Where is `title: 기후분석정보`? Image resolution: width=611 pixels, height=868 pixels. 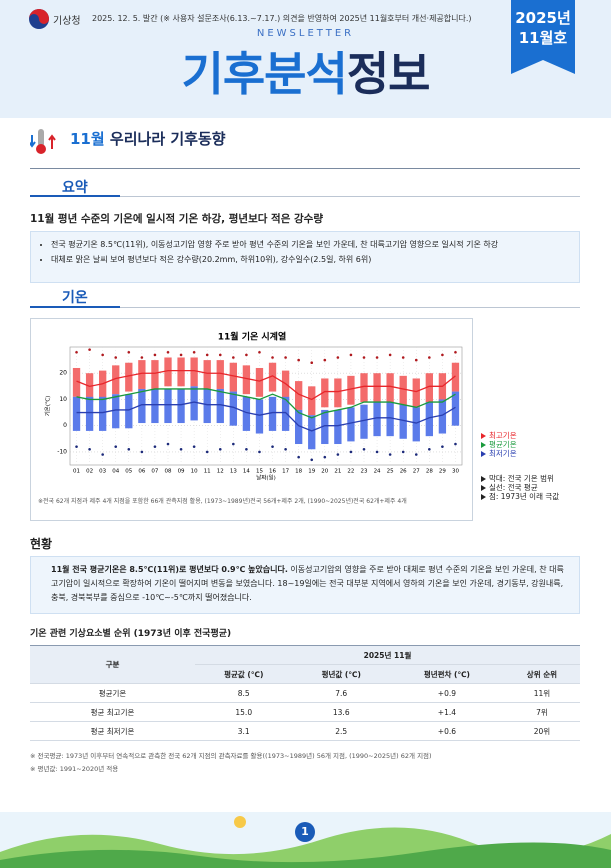 title: 기후분석정보 is located at coordinates (305, 71).